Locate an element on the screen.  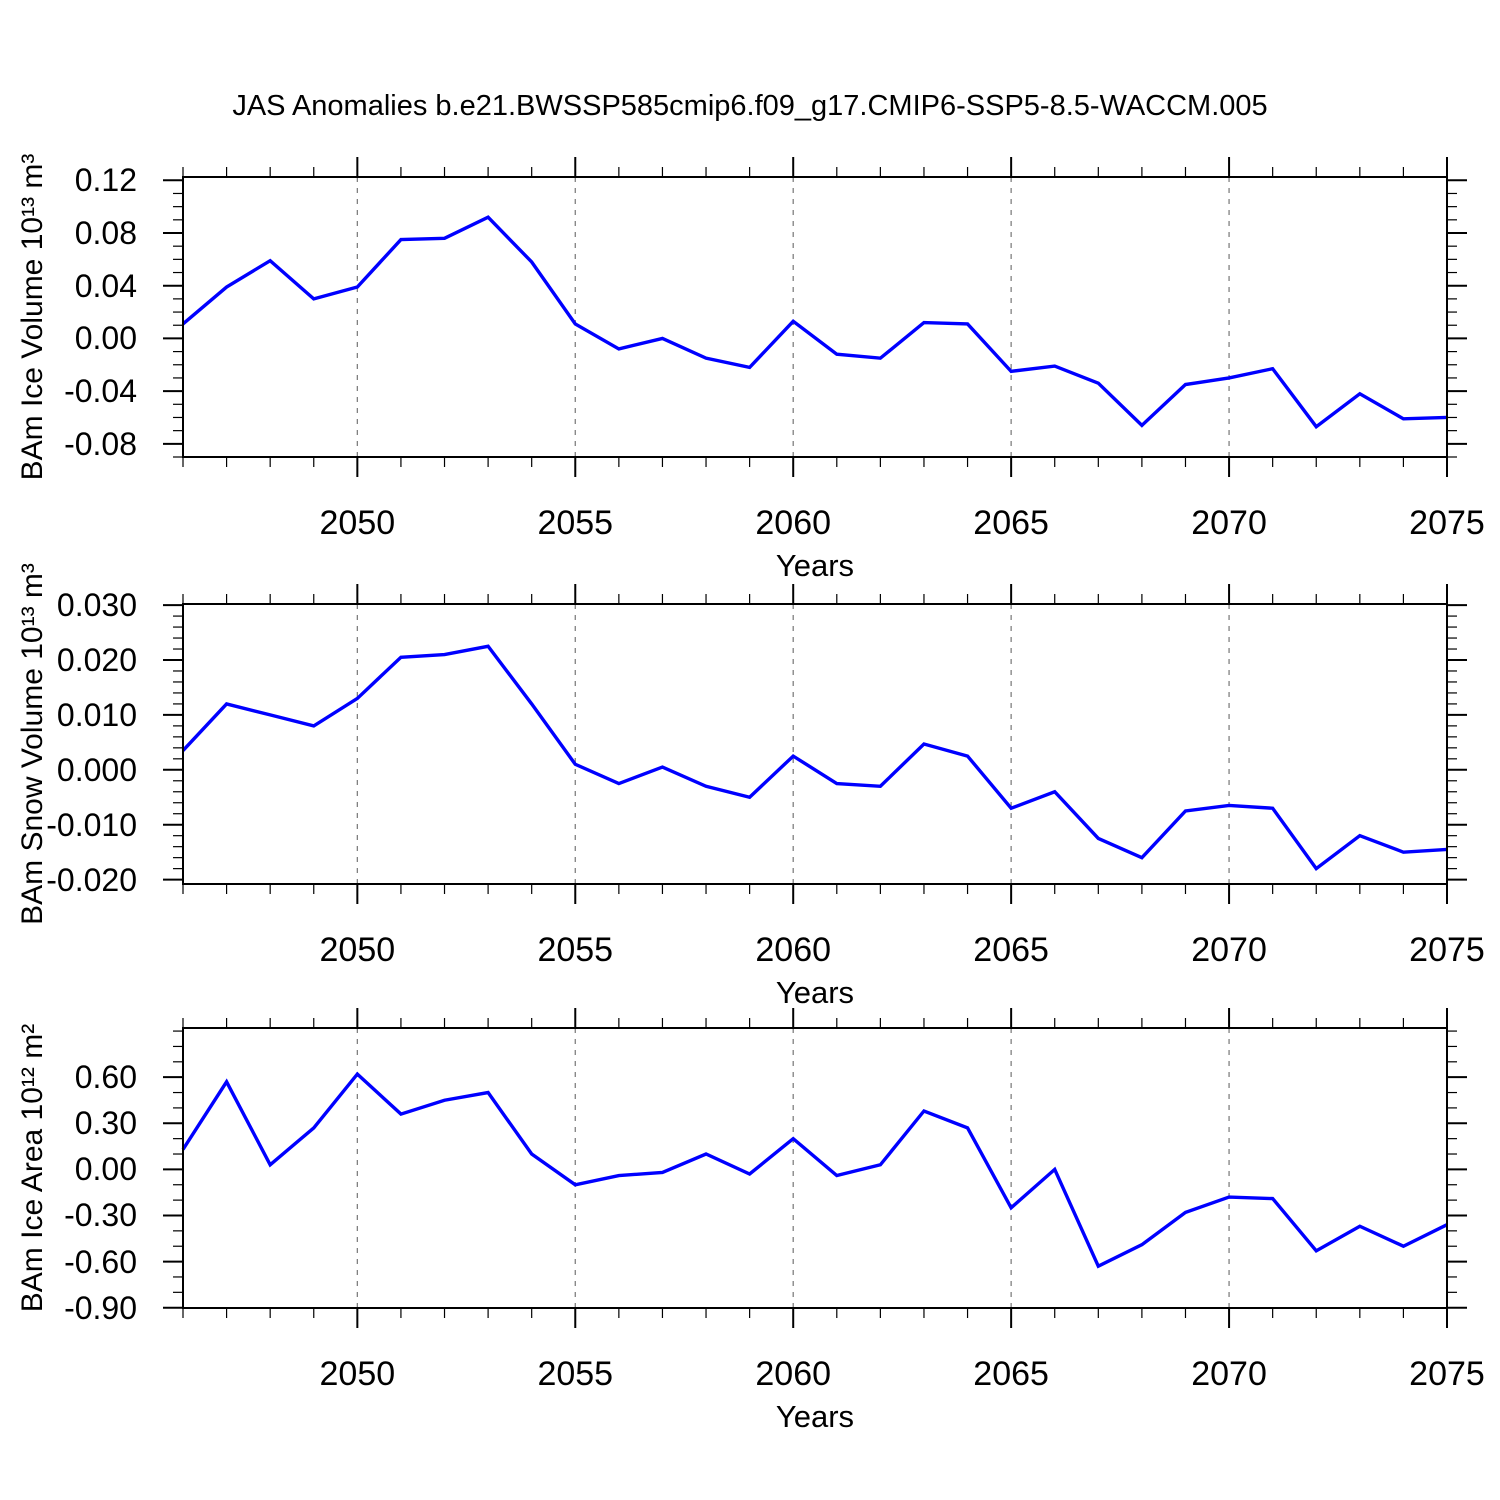
y-tick-label: -0.08 is located at coordinates (100, 443).